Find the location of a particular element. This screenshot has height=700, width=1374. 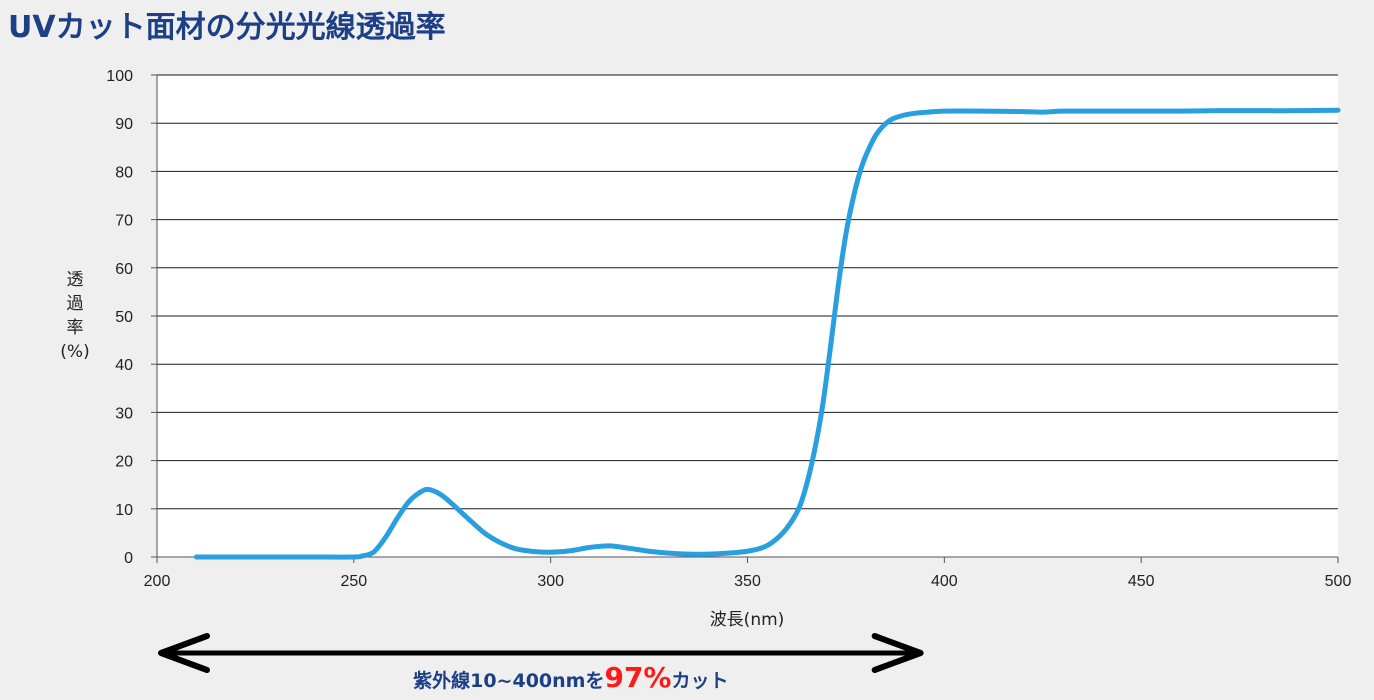

y-axis-title-char: 率 is located at coordinates (75, 328).